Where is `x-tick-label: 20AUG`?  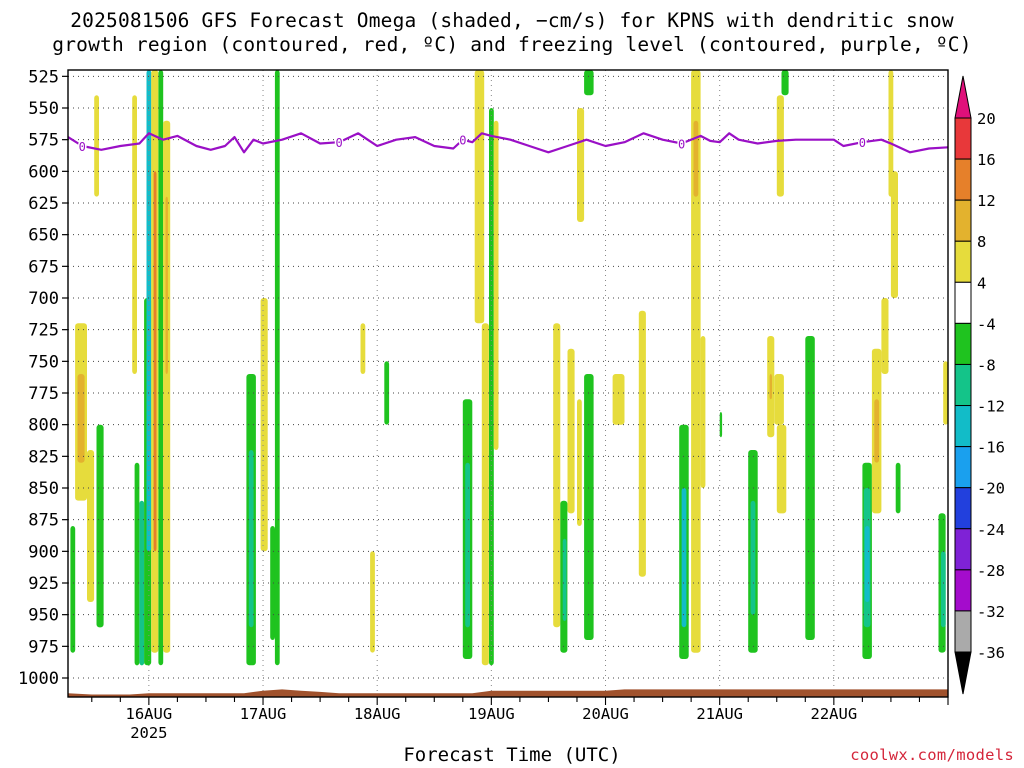
x-tick-label: 20AUG is located at coordinates (605, 714).